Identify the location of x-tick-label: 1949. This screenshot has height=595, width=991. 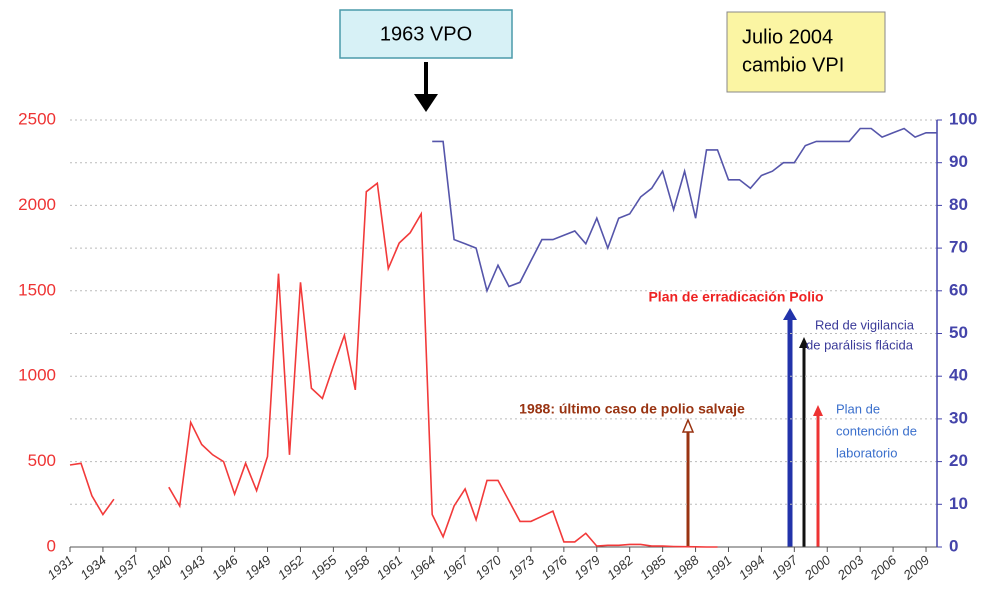
(258, 567).